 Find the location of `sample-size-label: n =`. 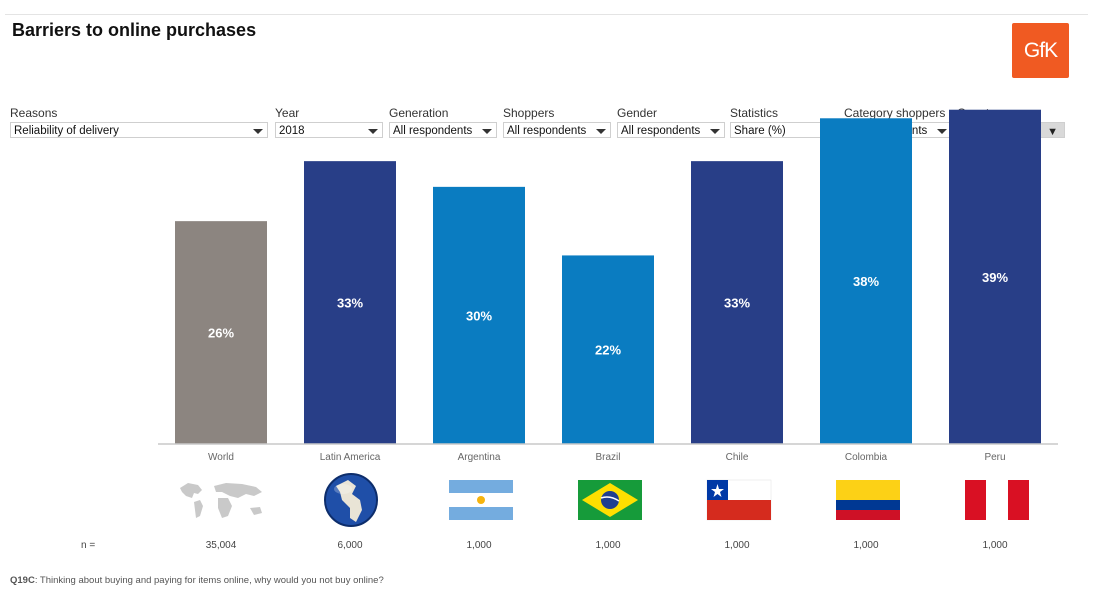

sample-size-label: n = is located at coordinates (88, 545).